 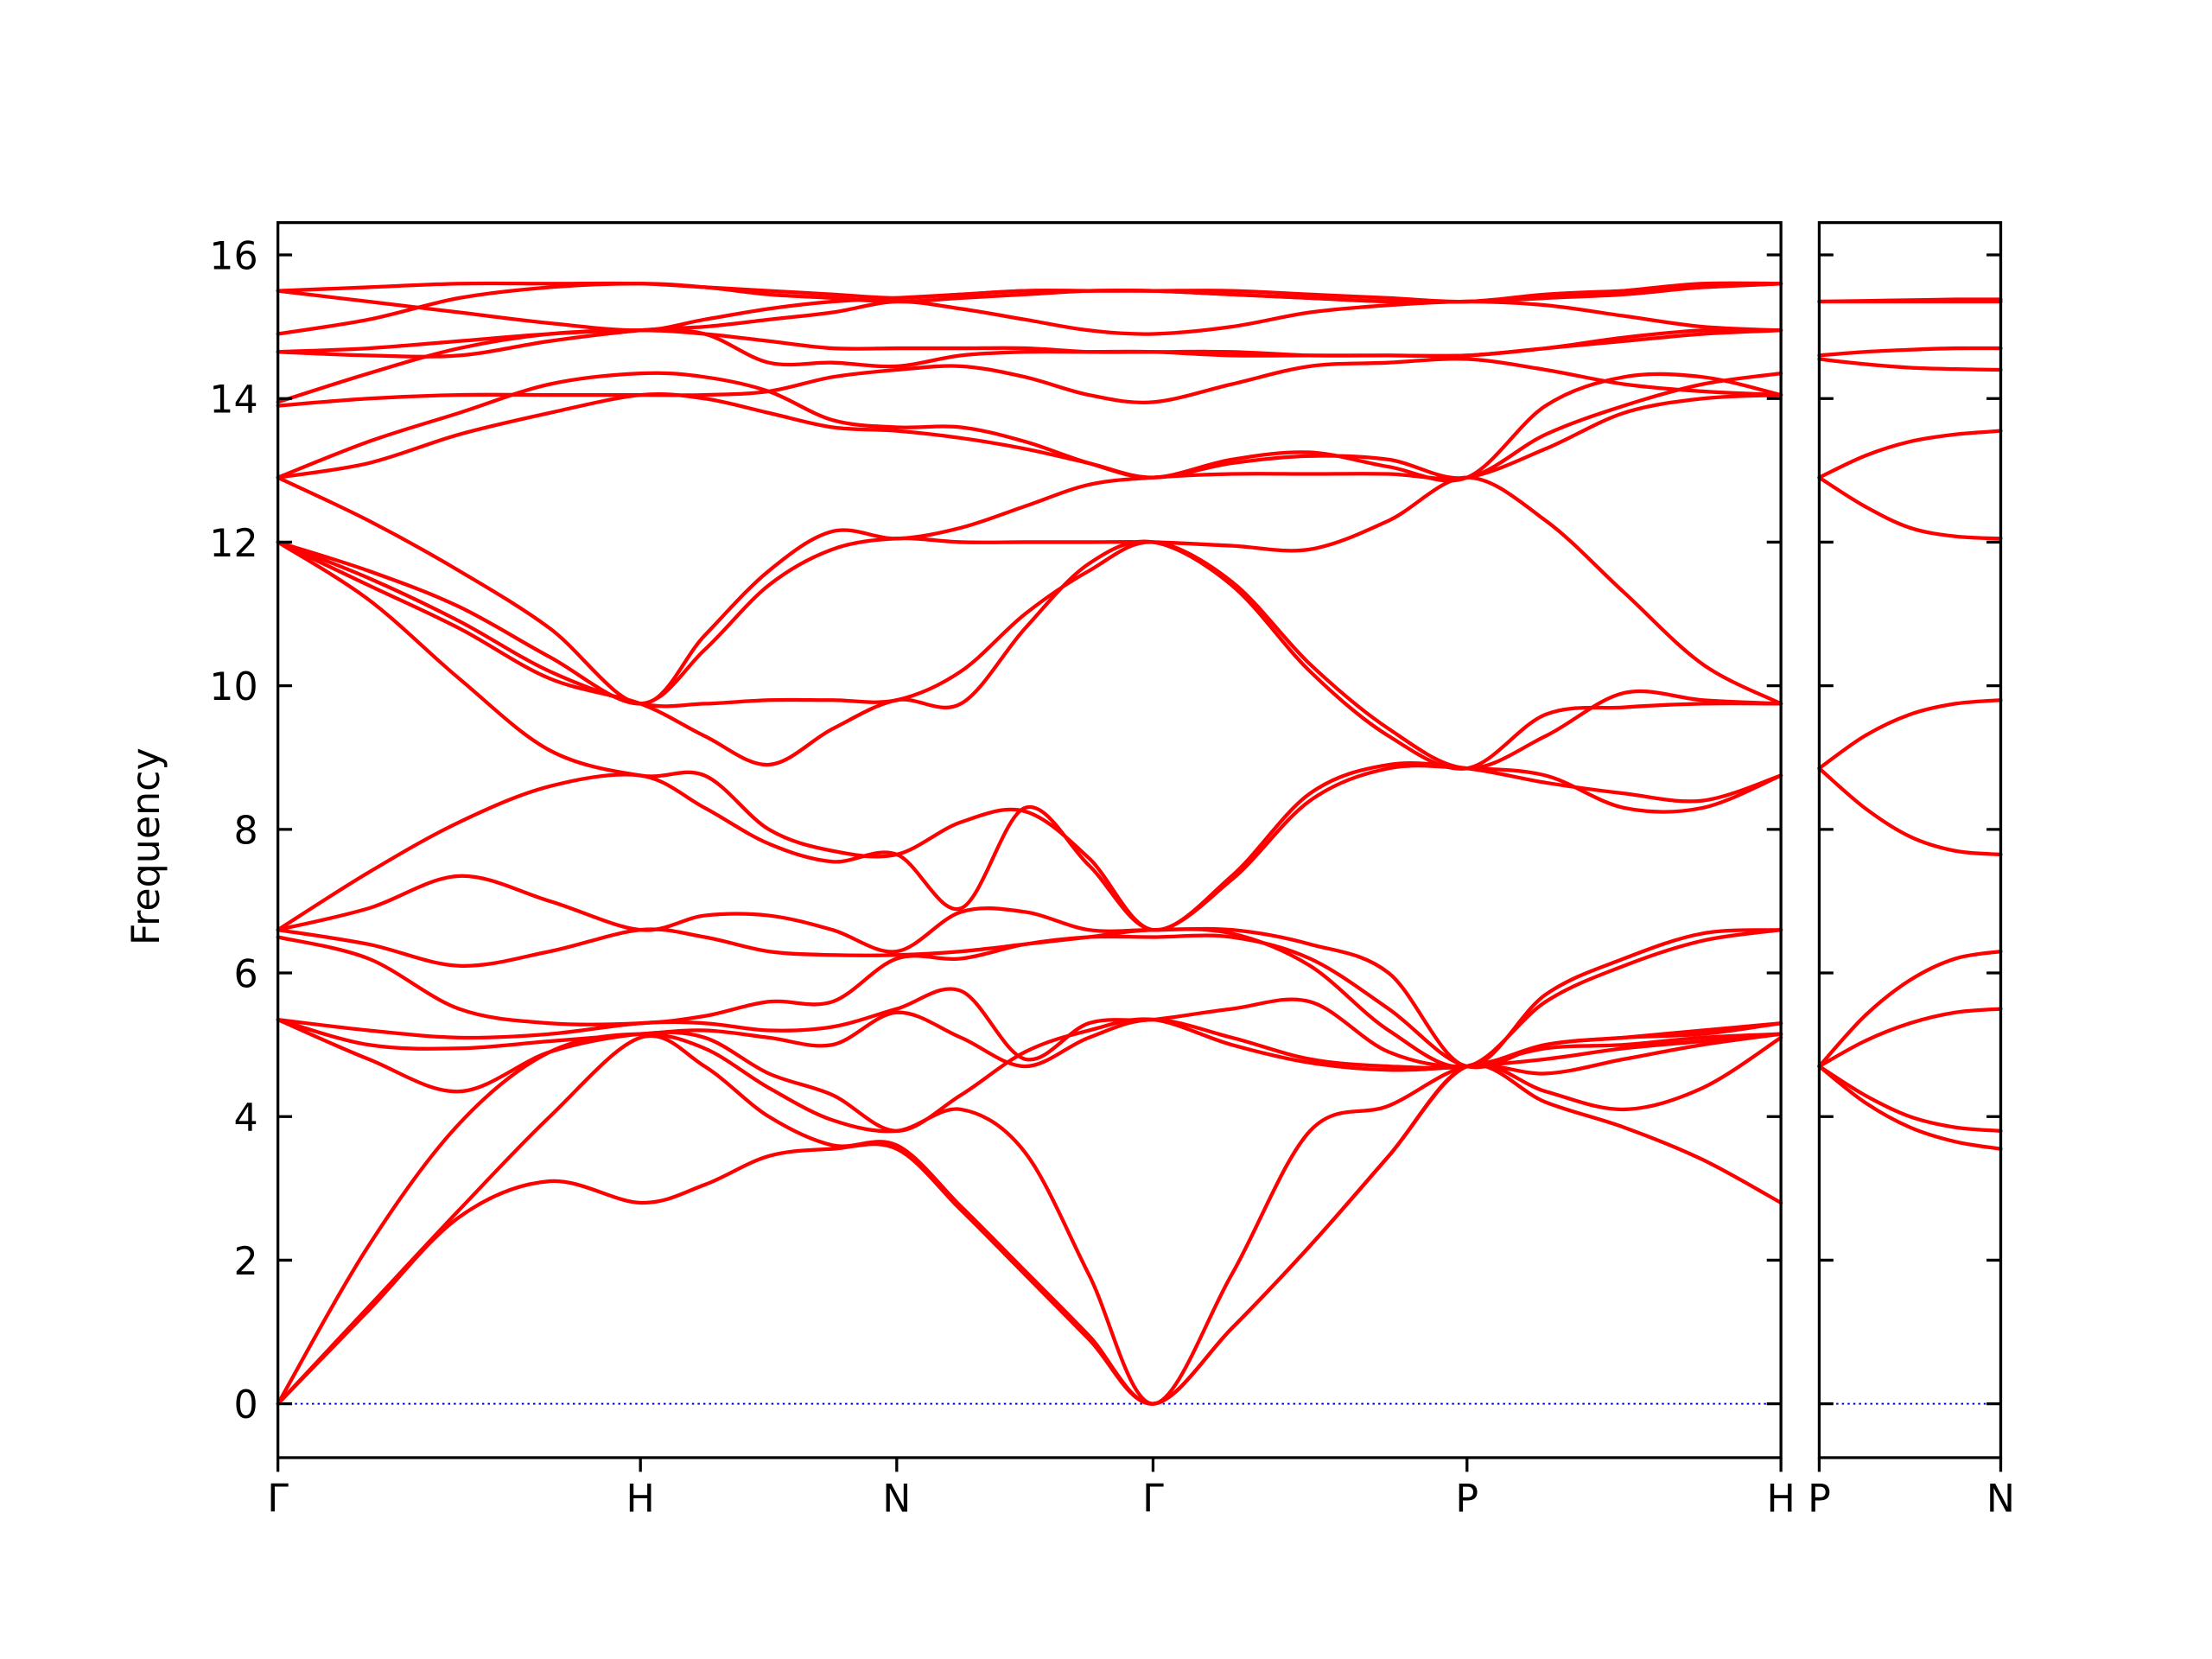 I want to click on y-tick-label: 4, so click(x=245, y=1118).